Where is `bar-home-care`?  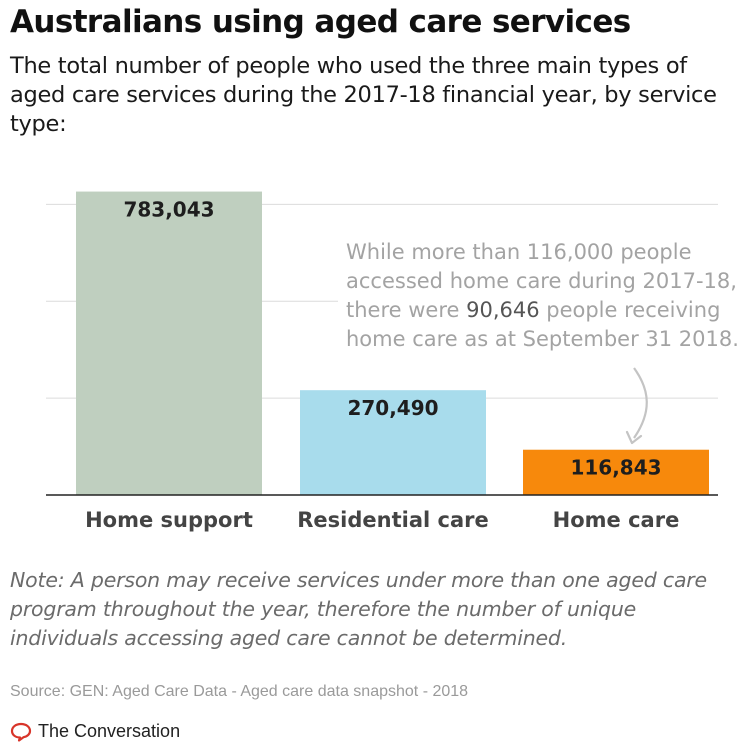
bar-home-care is located at coordinates (616, 472).